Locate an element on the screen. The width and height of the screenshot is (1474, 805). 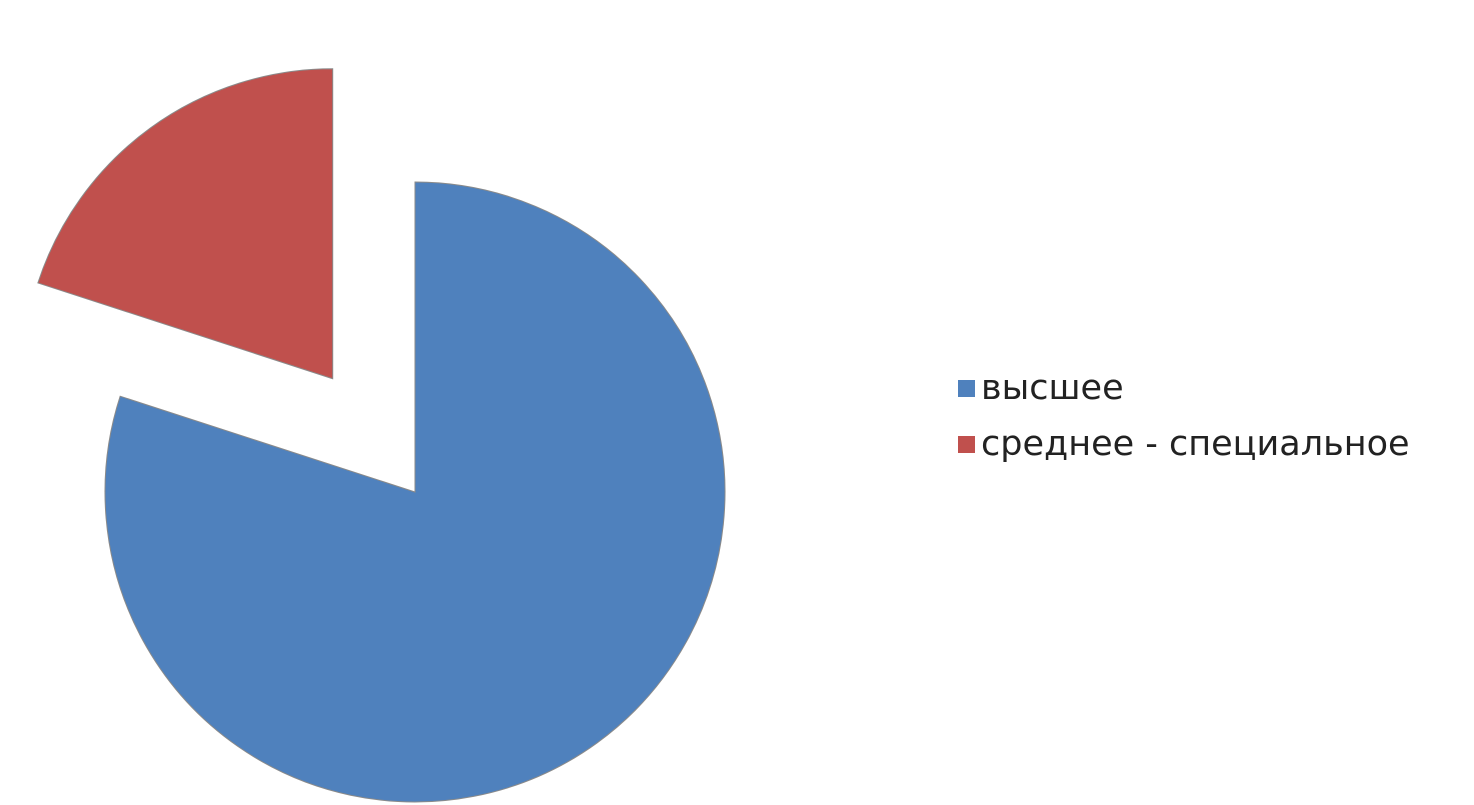
legend-label-srednee-specialnoe: среднее - специальное is located at coordinates (1195, 443).